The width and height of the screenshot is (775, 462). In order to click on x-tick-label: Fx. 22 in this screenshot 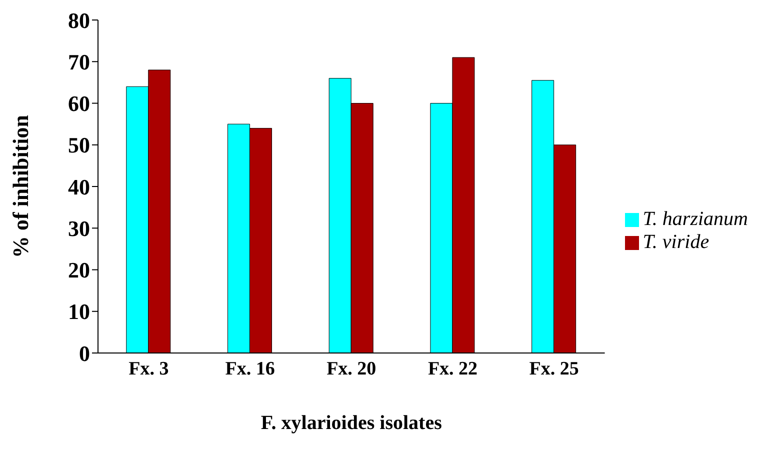, I will do `click(453, 369)`.